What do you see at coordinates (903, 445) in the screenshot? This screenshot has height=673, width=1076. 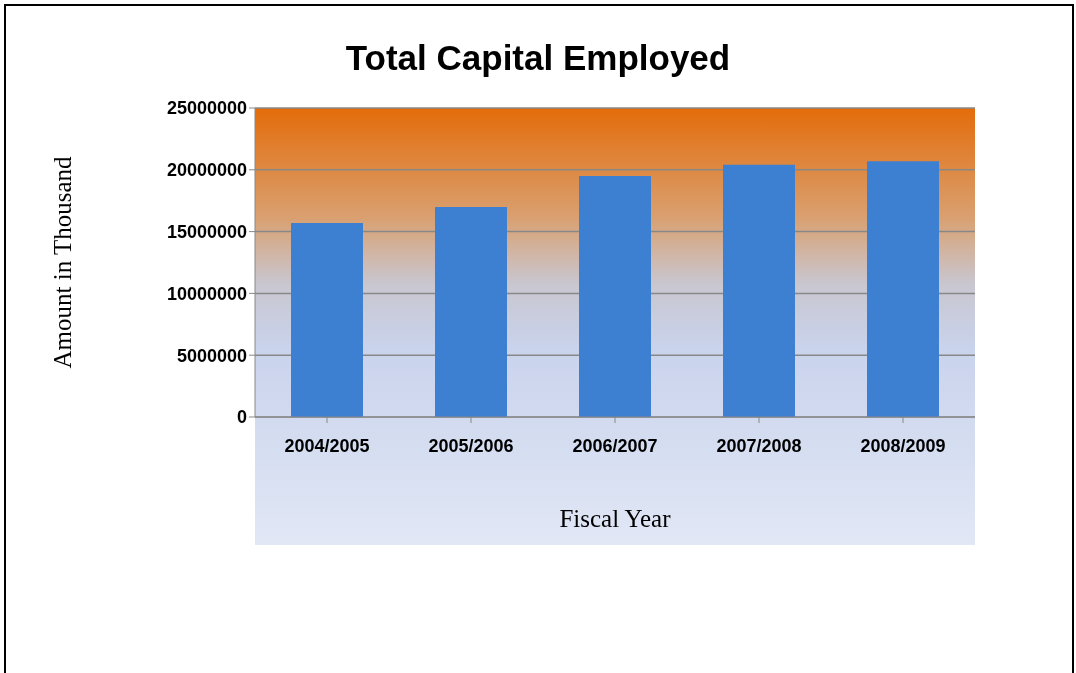 I see `x-tick-label: 2008/2009` at bounding box center [903, 445].